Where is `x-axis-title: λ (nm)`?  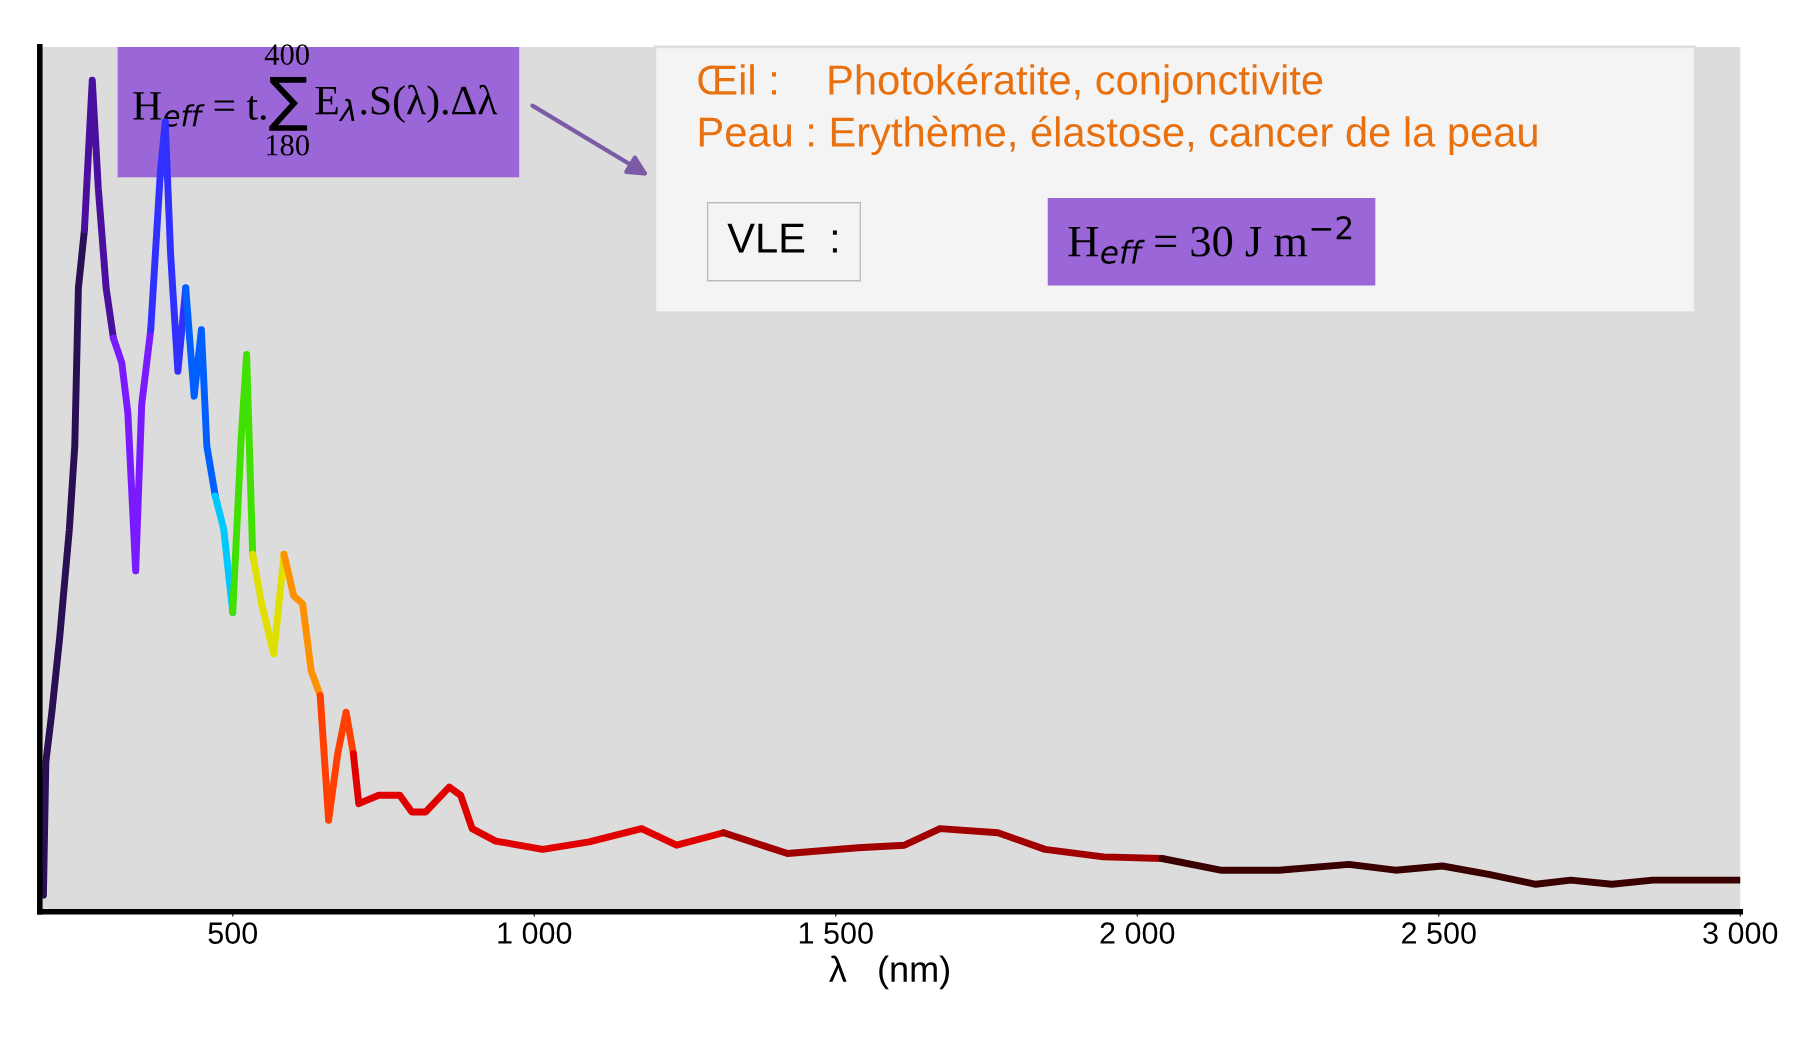 x-axis-title: λ (nm) is located at coordinates (889, 972).